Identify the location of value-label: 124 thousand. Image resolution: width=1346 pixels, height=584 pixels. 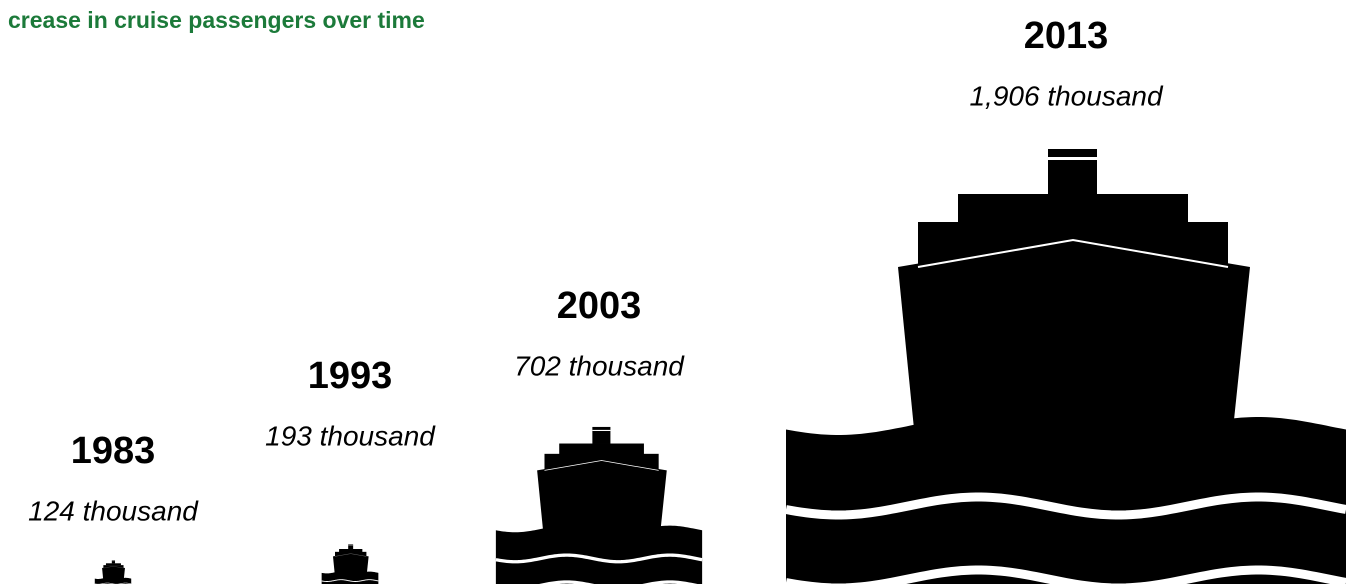
(113, 510).